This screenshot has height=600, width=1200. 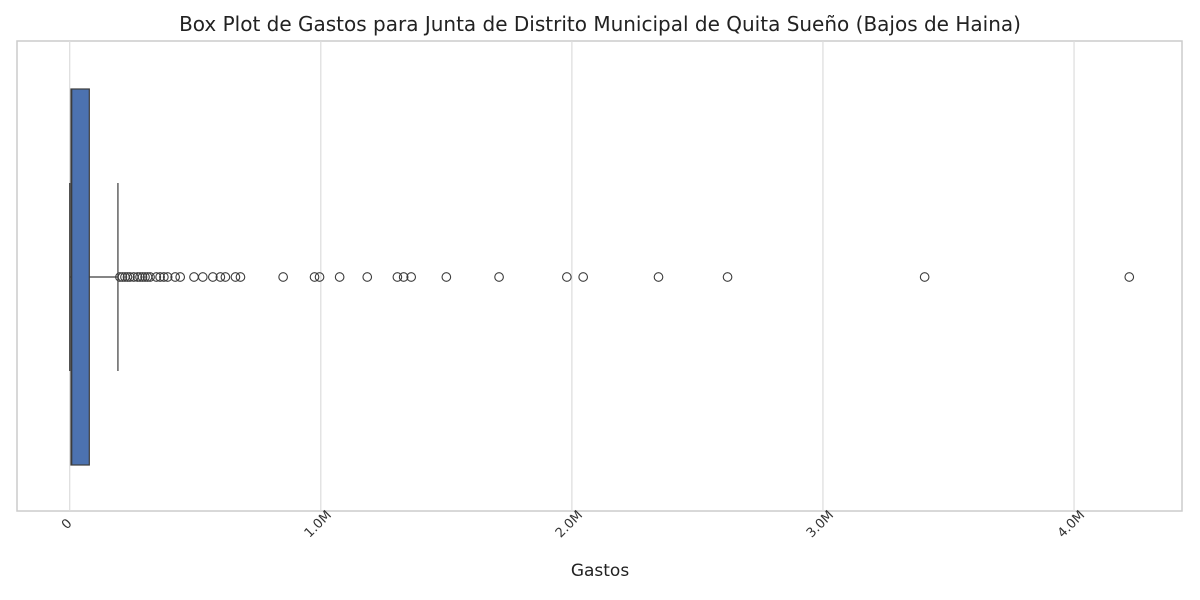 What do you see at coordinates (569, 524) in the screenshot?
I see `x-tick-label-2: 2.0M` at bounding box center [569, 524].